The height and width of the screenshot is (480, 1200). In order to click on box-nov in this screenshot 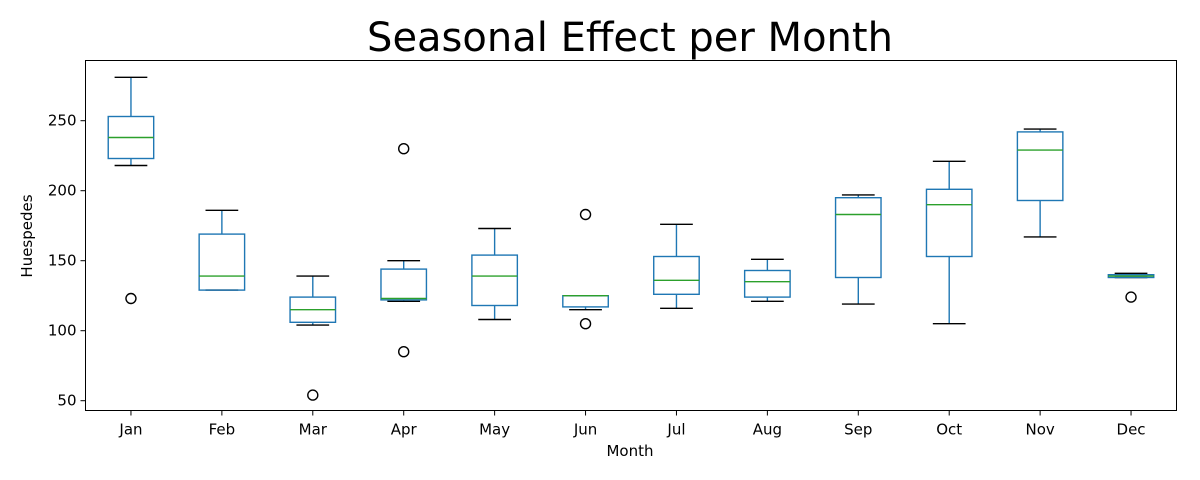, I will do `click(1040, 166)`.